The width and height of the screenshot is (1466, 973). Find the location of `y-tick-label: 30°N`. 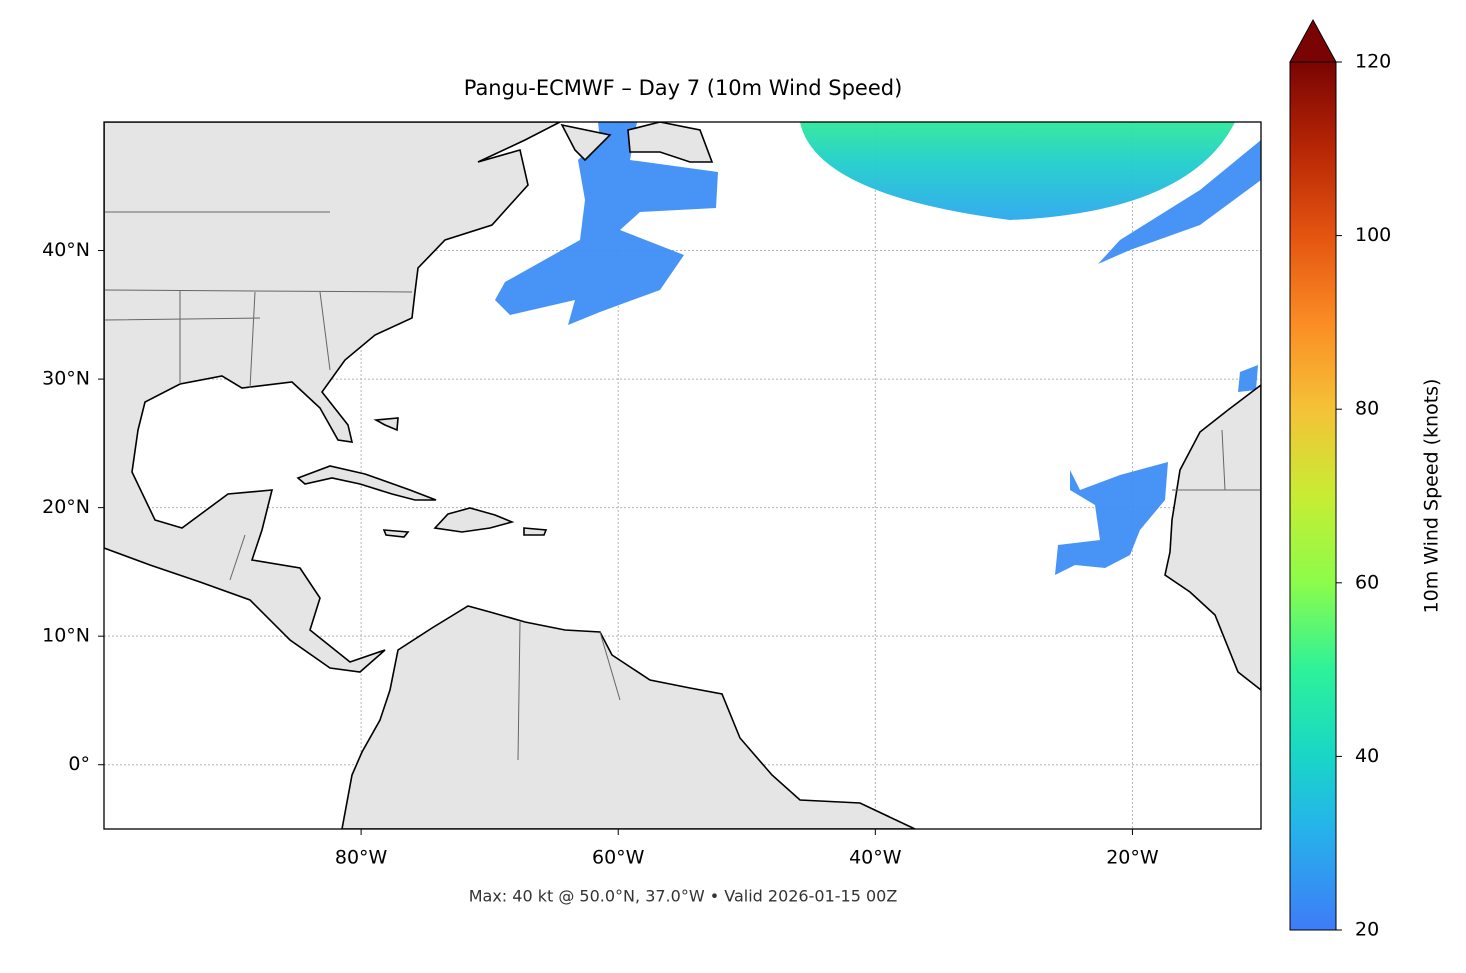

y-tick-label: 30°N is located at coordinates (66, 379).